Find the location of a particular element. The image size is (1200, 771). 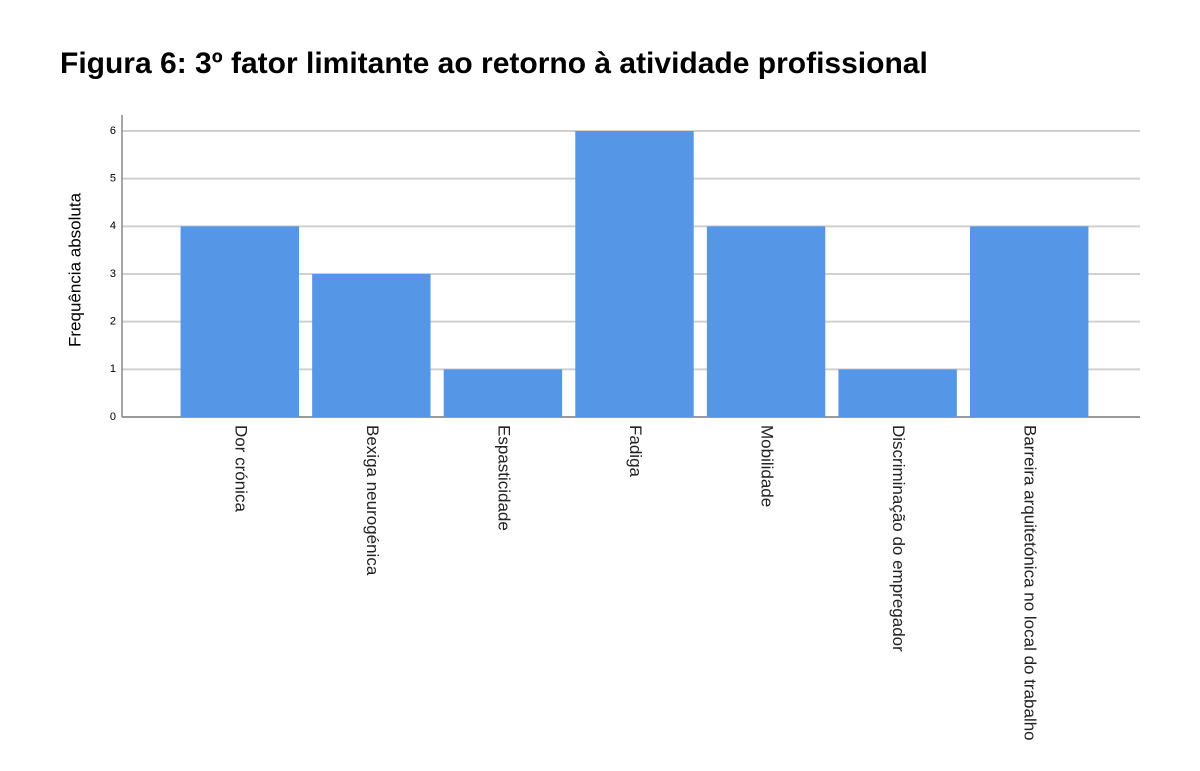

y-tick-label: 5 is located at coordinates (113, 179).